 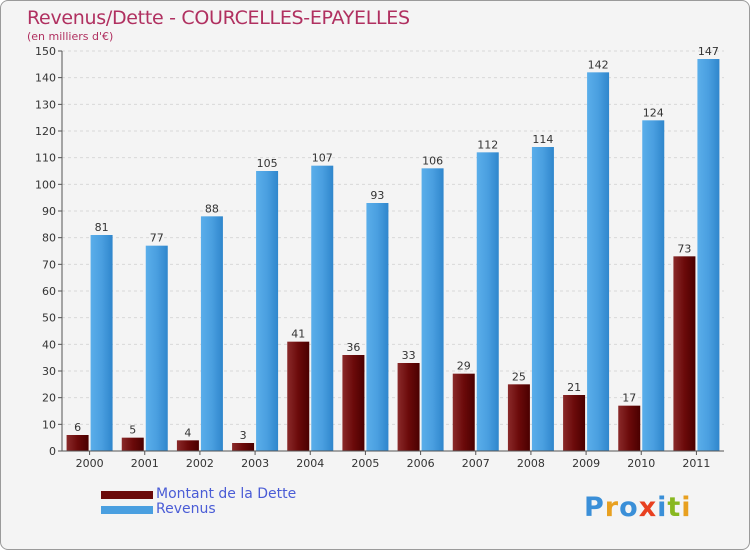 What do you see at coordinates (648, 507) in the screenshot?
I see `logo-letter: x` at bounding box center [648, 507].